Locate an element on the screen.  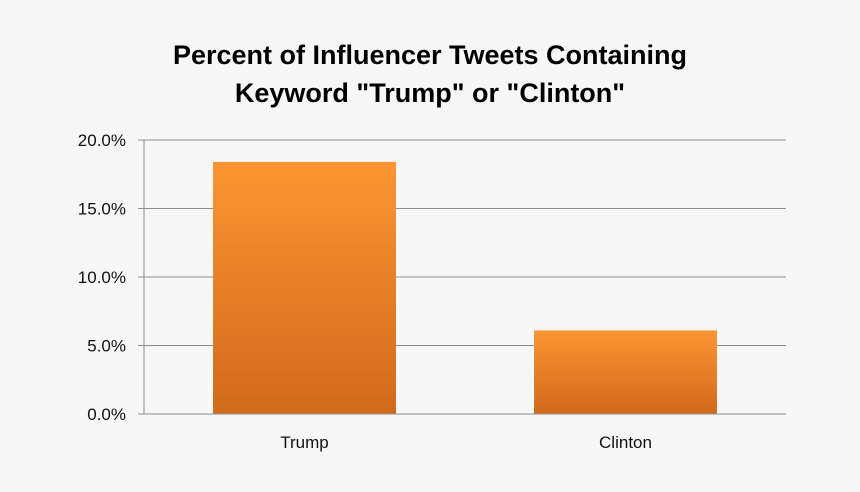
bar-clinton is located at coordinates (625, 372).